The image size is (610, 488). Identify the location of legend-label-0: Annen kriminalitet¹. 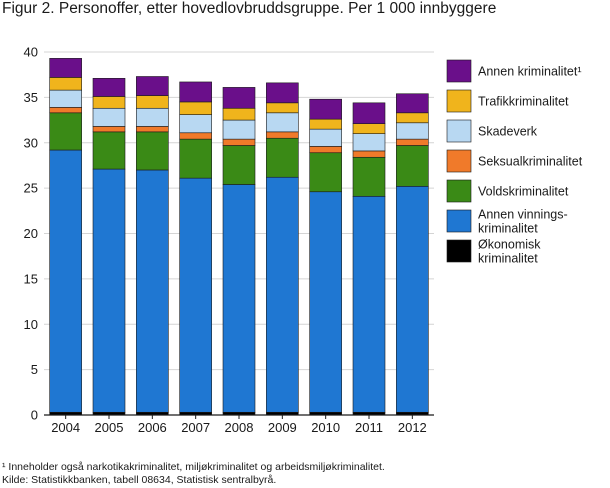
(530, 72).